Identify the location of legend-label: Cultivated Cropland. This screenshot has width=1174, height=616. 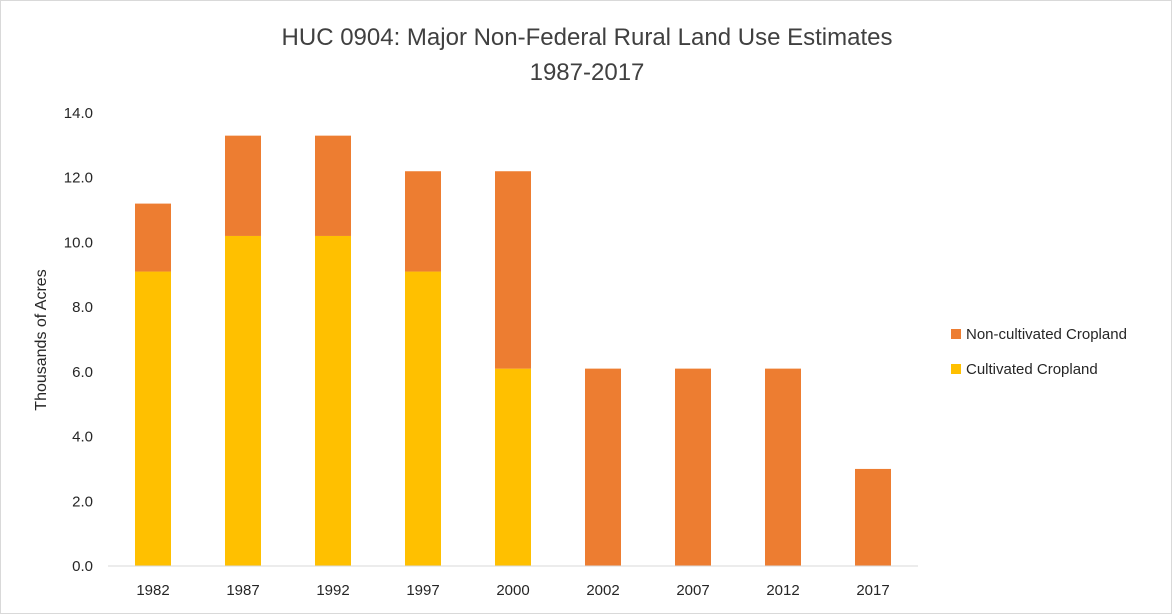
(1032, 369).